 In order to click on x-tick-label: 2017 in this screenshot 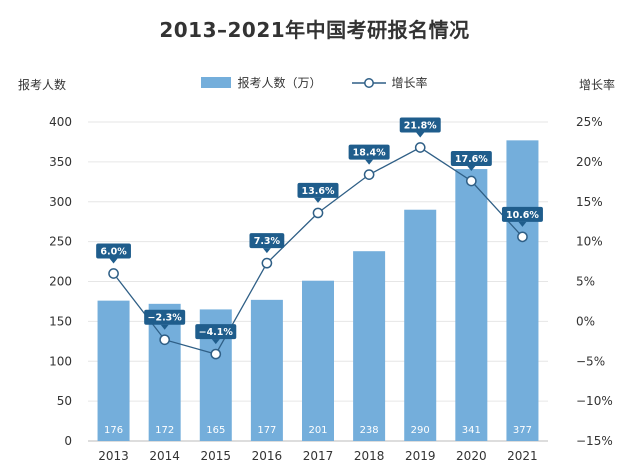, I will do `click(318, 456)`.